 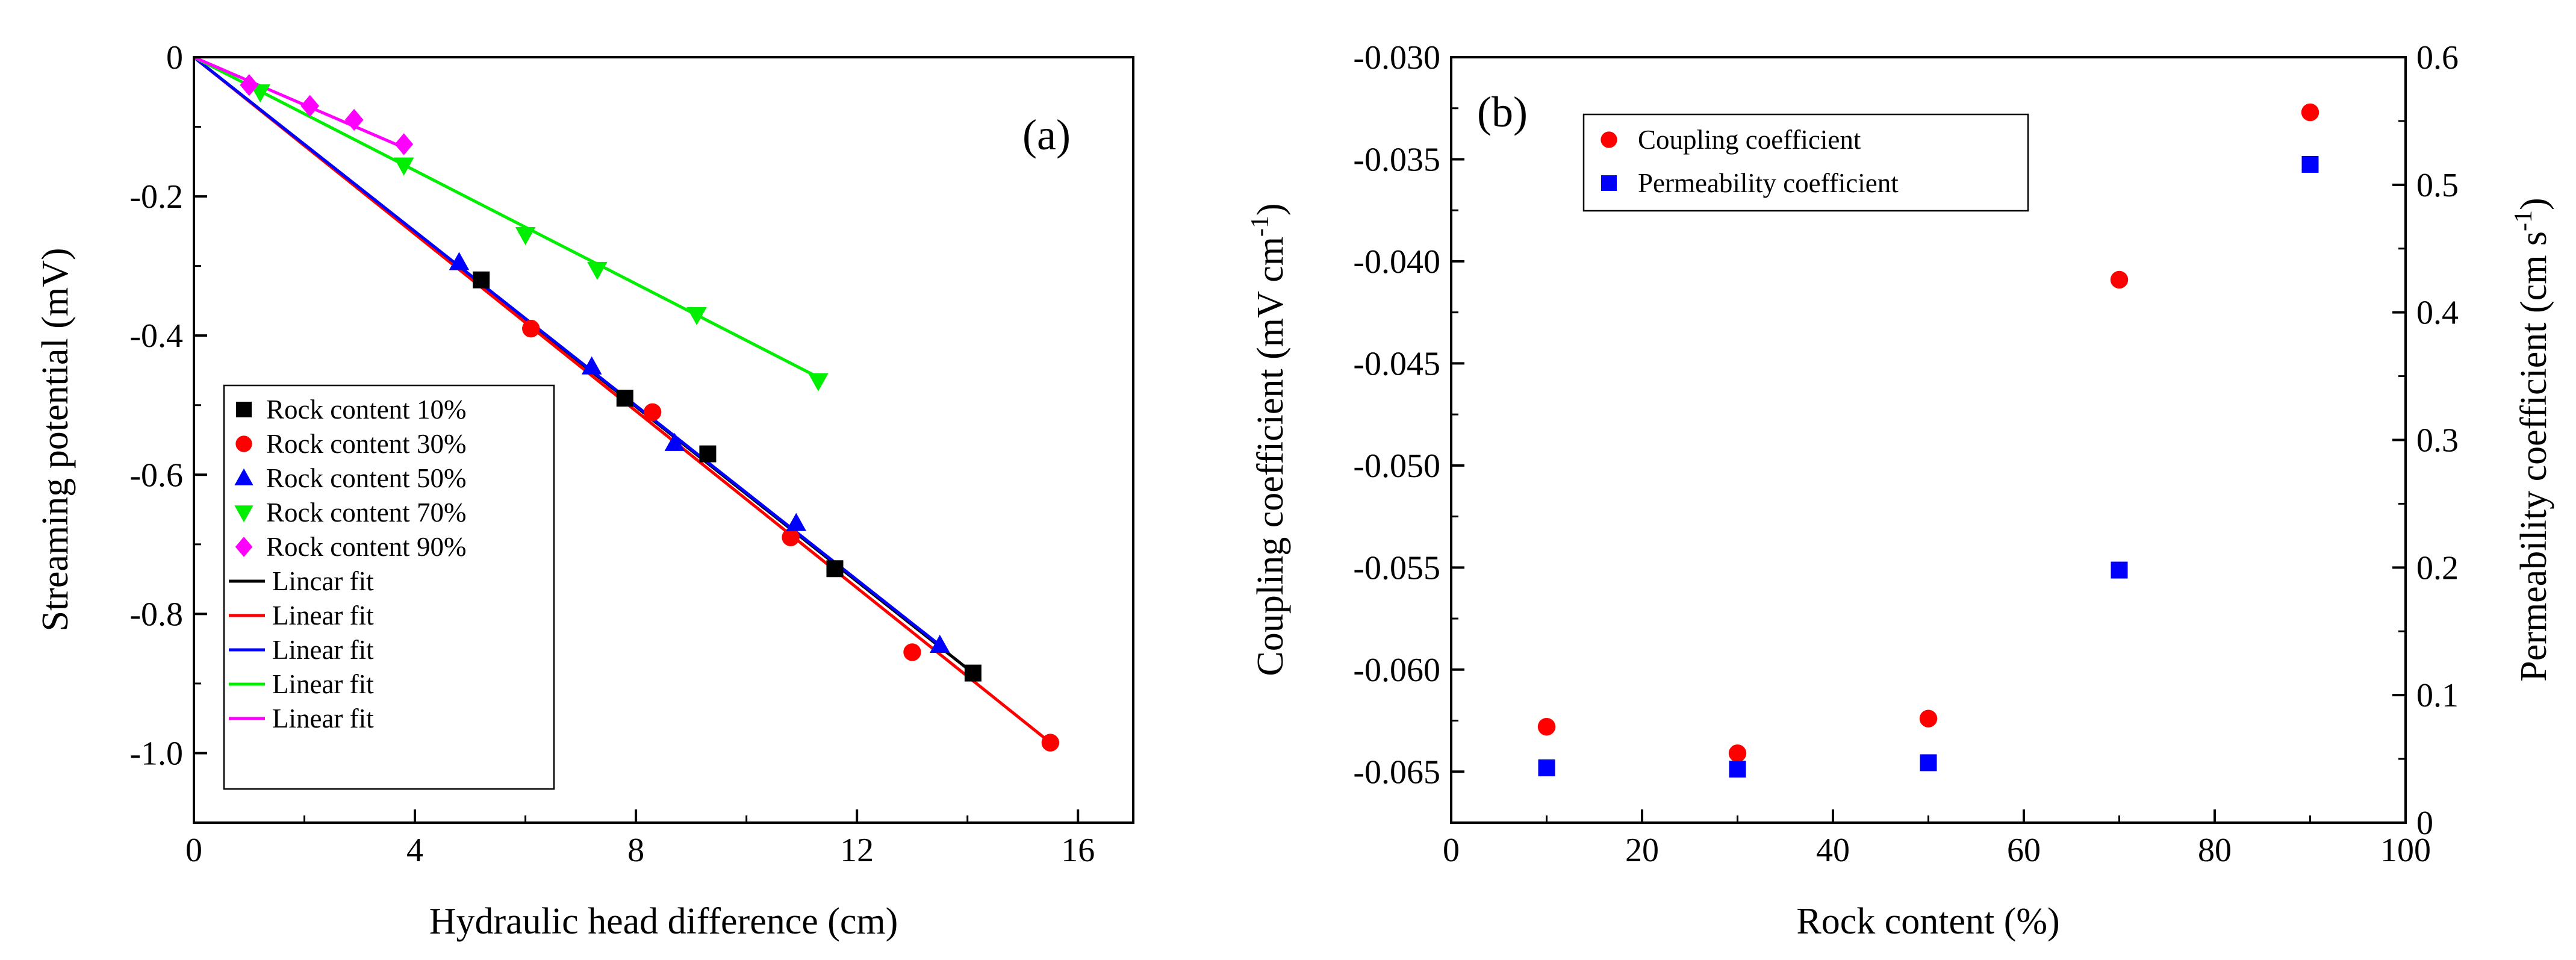 I want to click on y-axis-title-left-sup: -1, so click(x=1260, y=226).